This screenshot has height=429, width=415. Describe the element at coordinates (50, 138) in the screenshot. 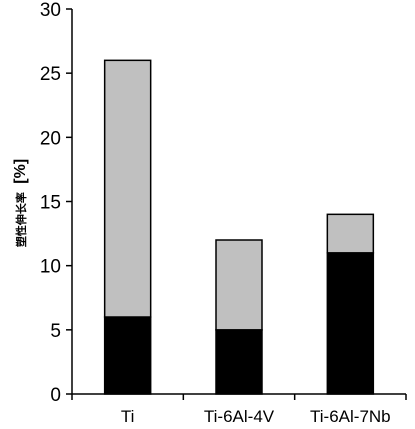

I see `y-tick-label: 20` at that location.